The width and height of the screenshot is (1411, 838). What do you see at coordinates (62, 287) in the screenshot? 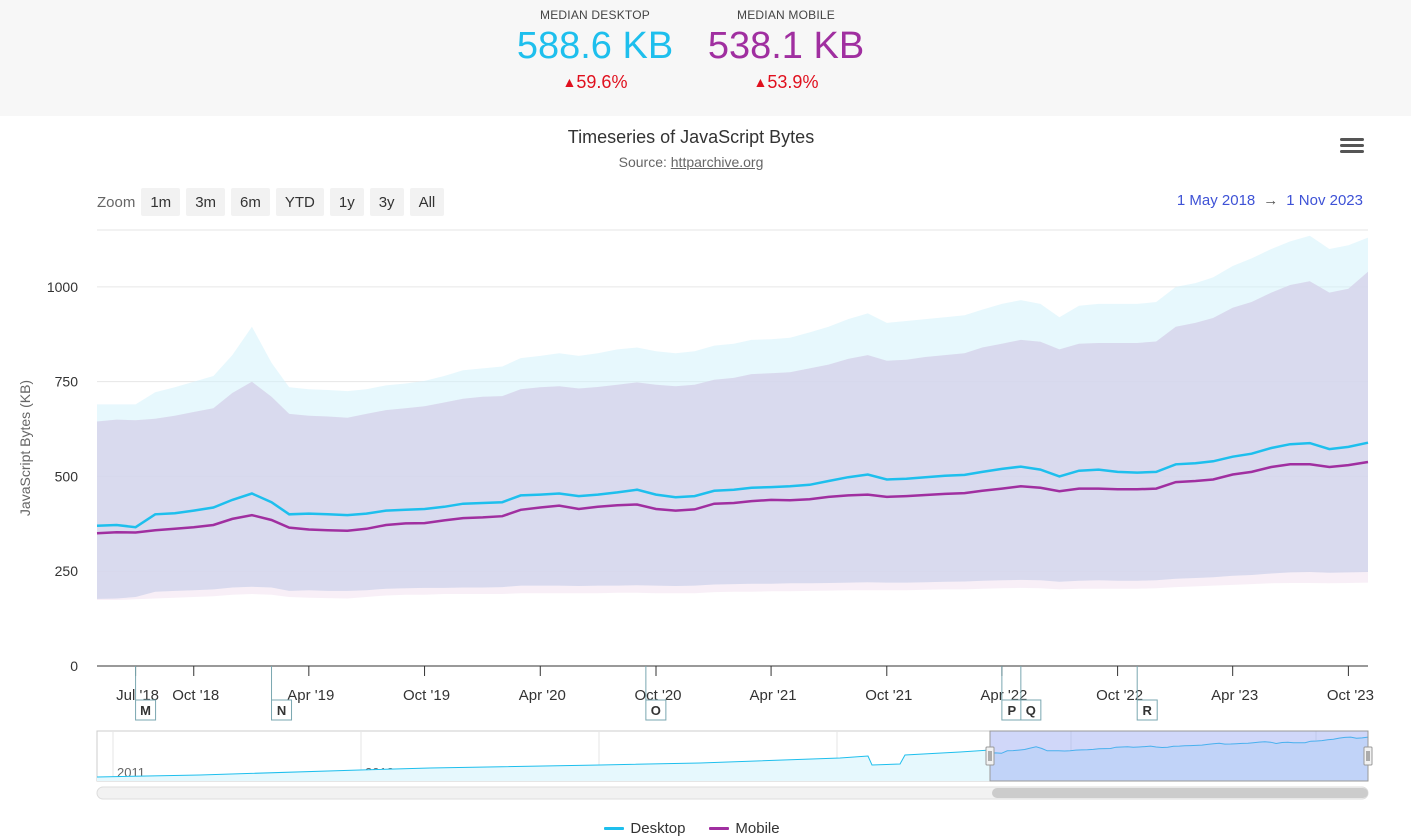
I see `y-tick-label: 1000` at bounding box center [62, 287].